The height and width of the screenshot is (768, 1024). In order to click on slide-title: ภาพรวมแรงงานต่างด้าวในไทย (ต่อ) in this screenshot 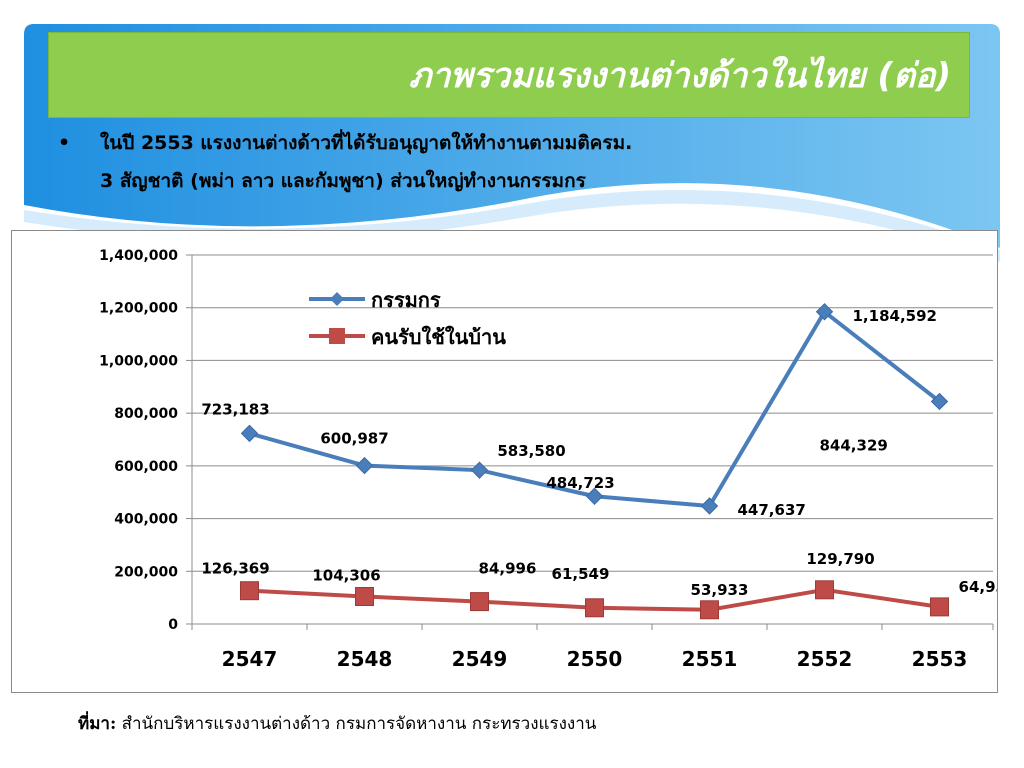, I will do `click(679, 76)`.